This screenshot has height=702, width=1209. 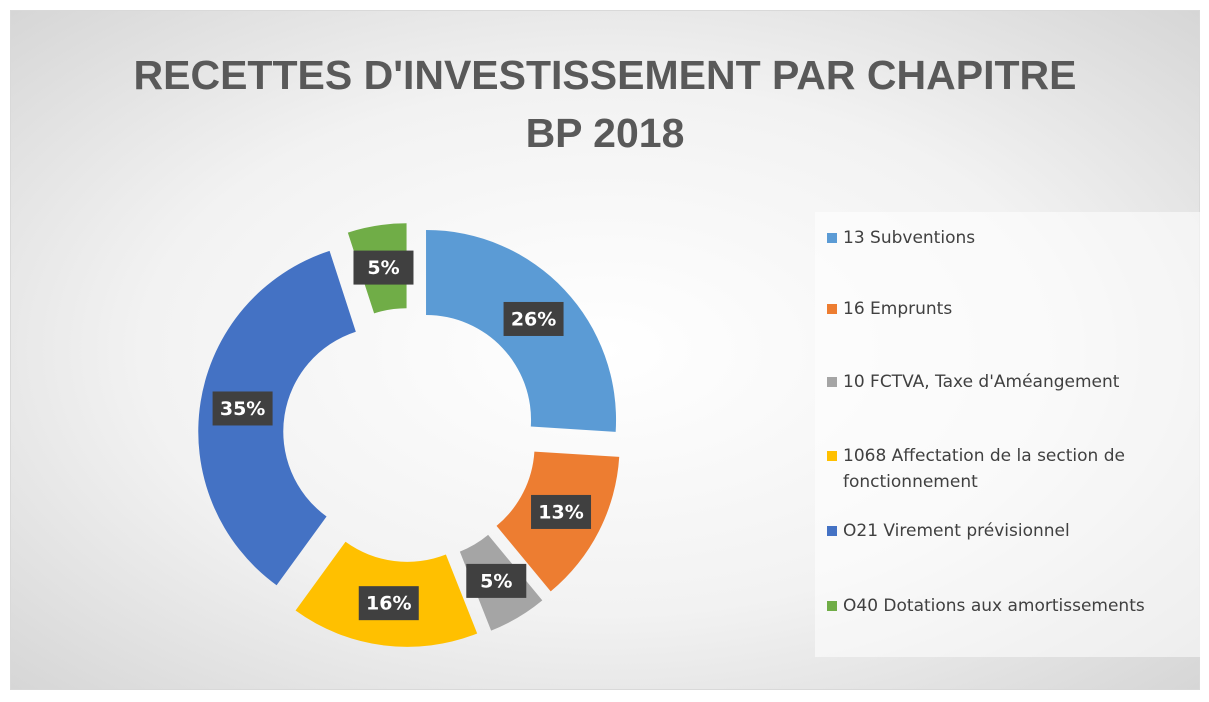 What do you see at coordinates (956, 531) in the screenshot?
I see `legend-label: O21 Virement prévisionnel` at bounding box center [956, 531].